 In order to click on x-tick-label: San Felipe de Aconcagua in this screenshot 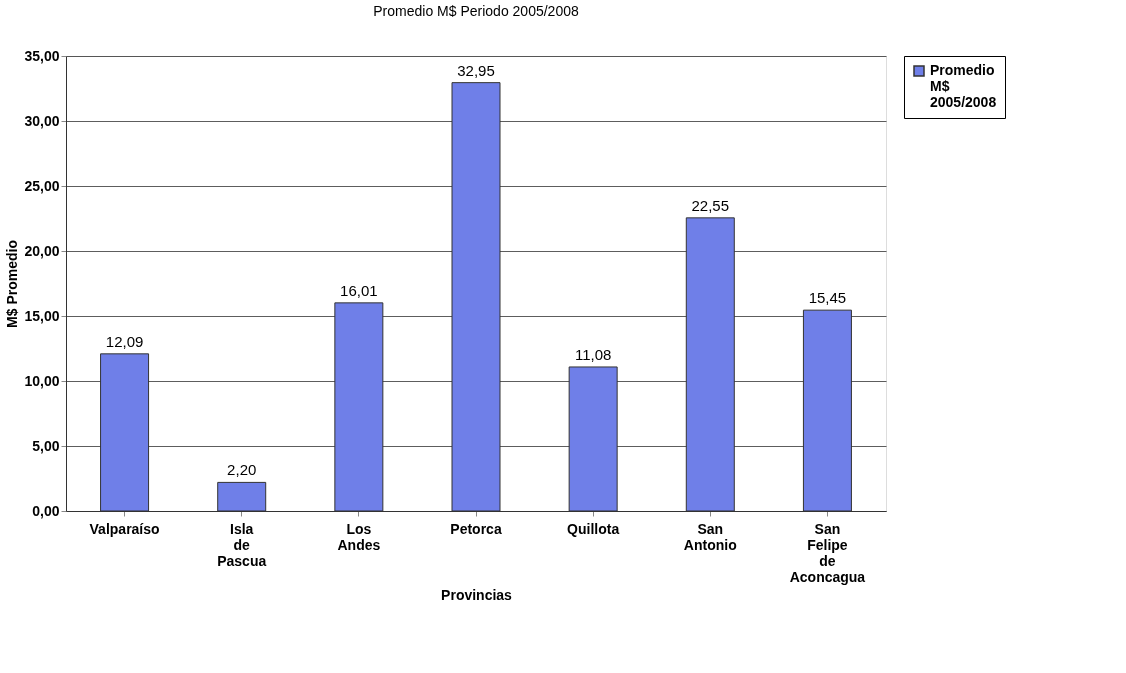, I will do `click(827, 552)`.